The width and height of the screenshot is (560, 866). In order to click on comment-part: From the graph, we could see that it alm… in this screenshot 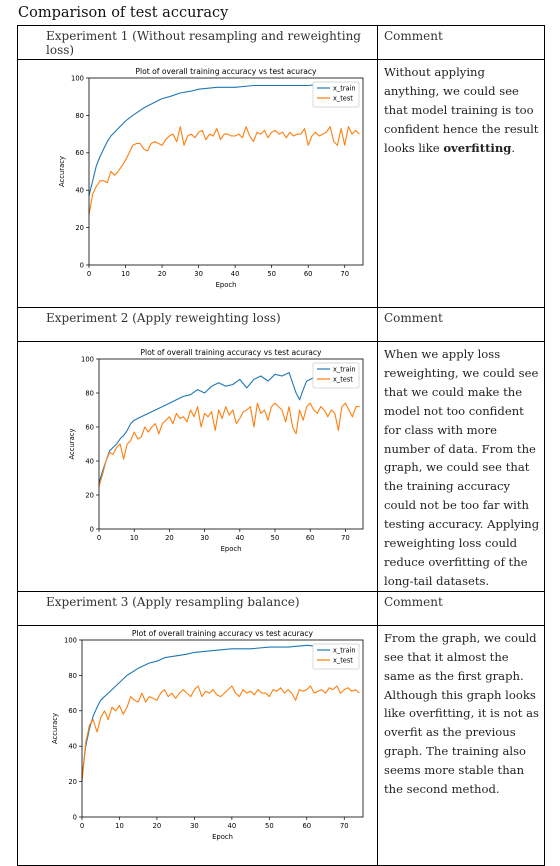, I will do `click(461, 713)`.